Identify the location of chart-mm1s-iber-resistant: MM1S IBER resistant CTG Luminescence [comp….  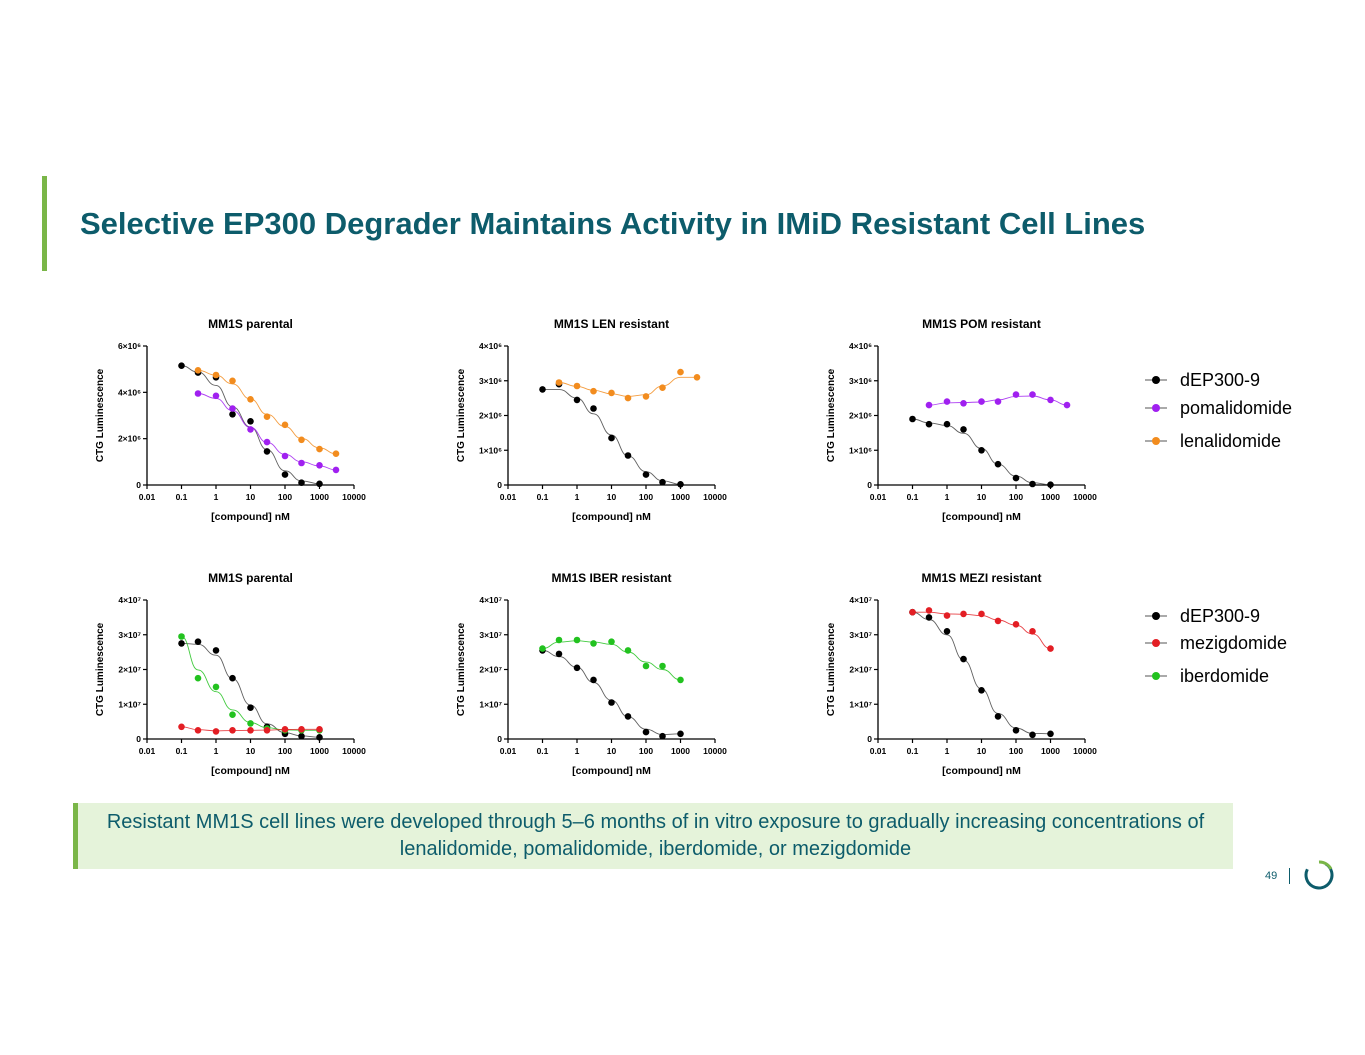
(595, 674).